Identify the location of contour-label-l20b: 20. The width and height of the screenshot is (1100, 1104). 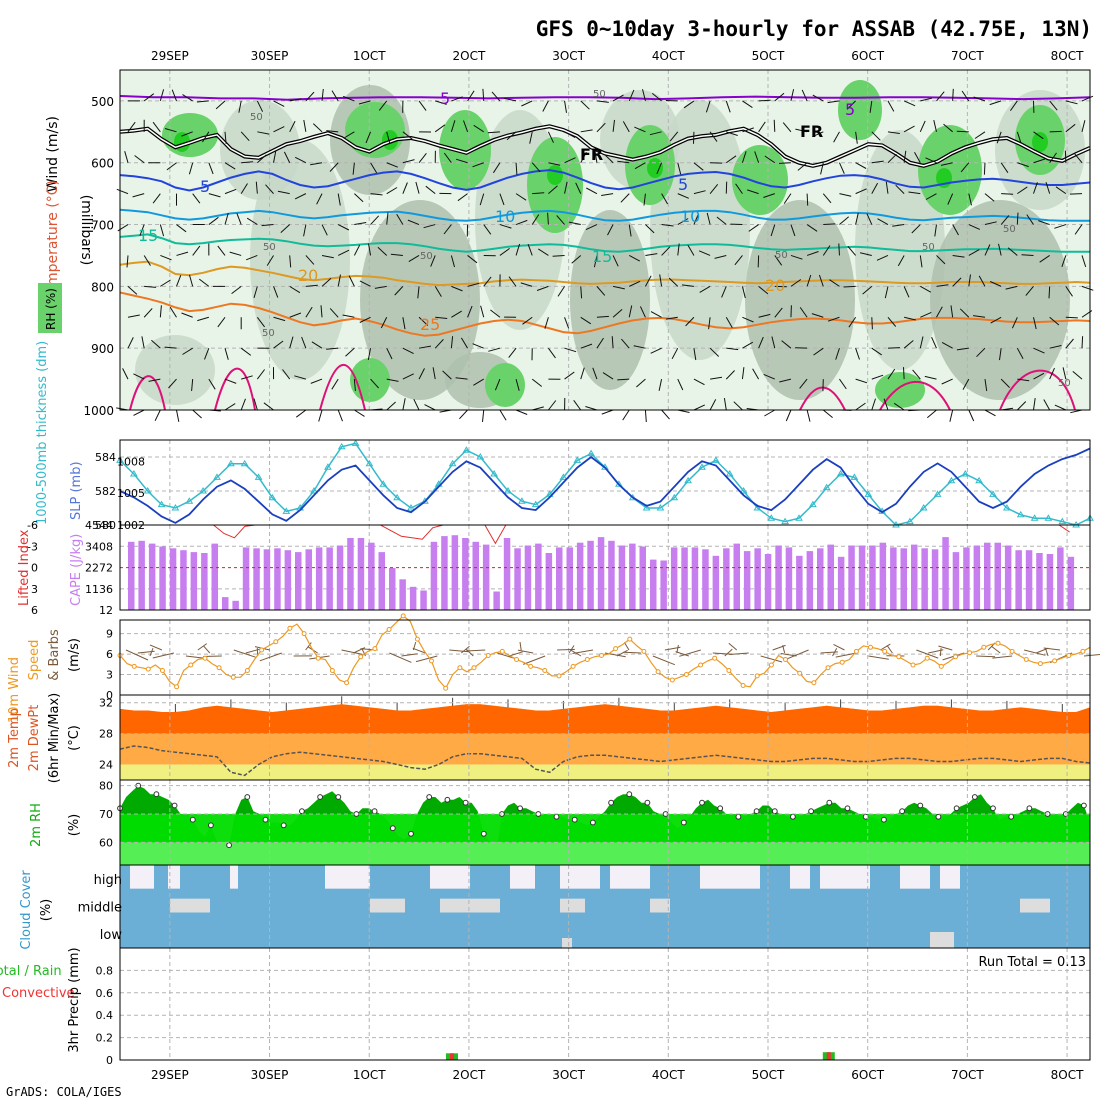
(775, 285).